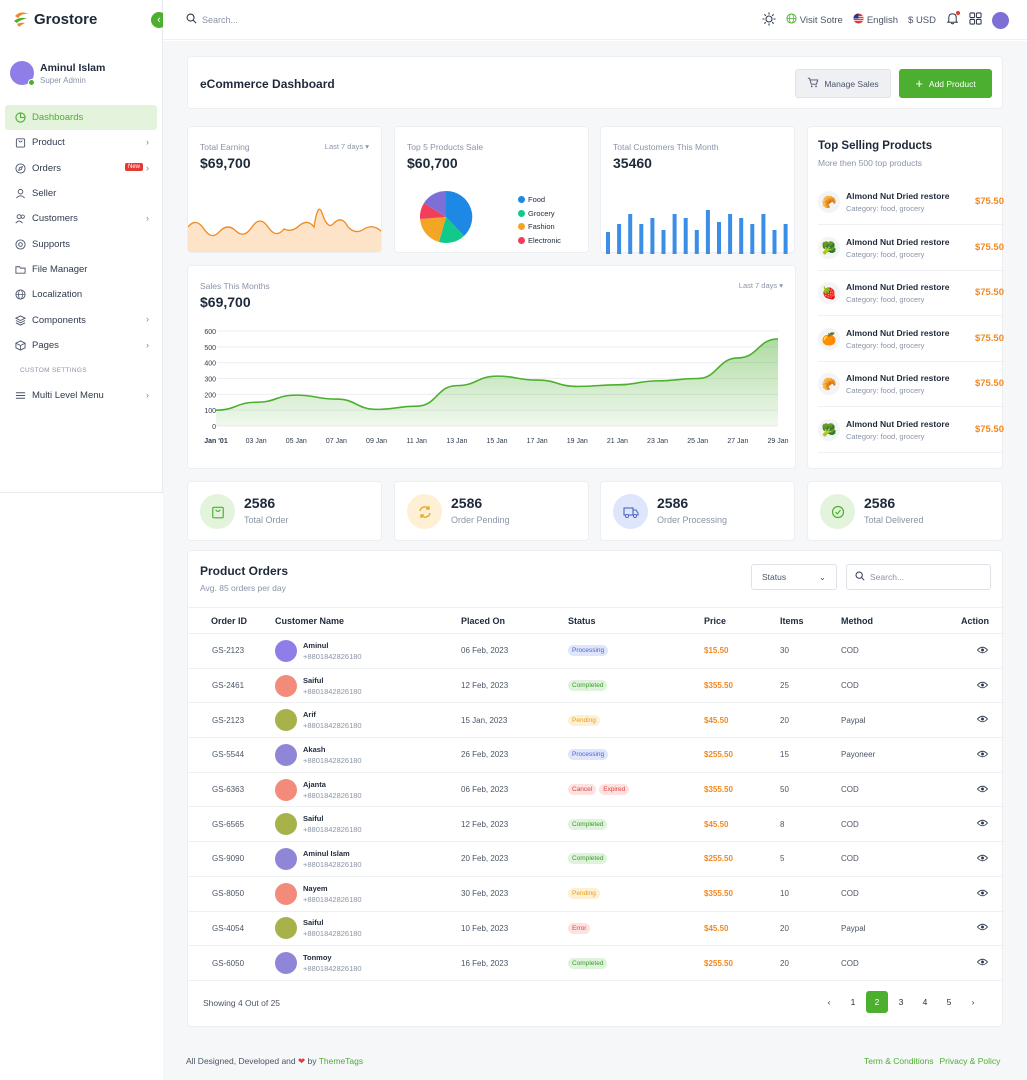 This screenshot has height=1080, width=1027. I want to click on sidebar-item-label: Pages, so click(45, 345).